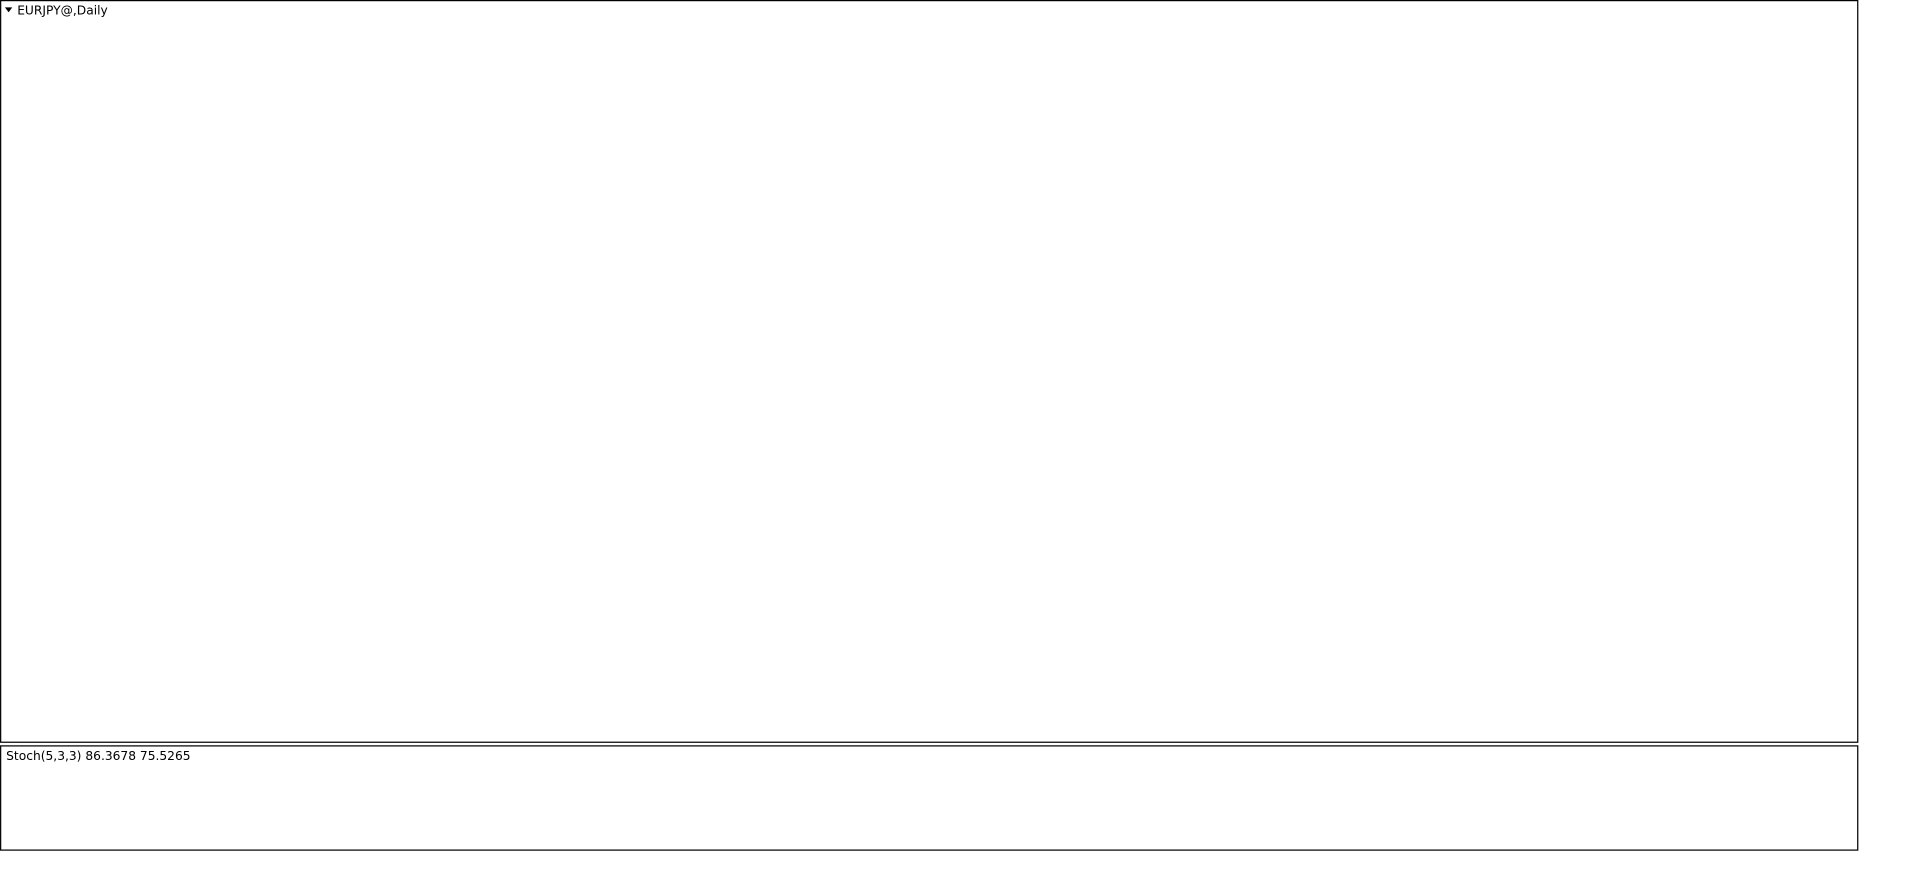  What do you see at coordinates (62, 11) in the screenshot?
I see `chart-title: EURJPY@,Daily` at bounding box center [62, 11].